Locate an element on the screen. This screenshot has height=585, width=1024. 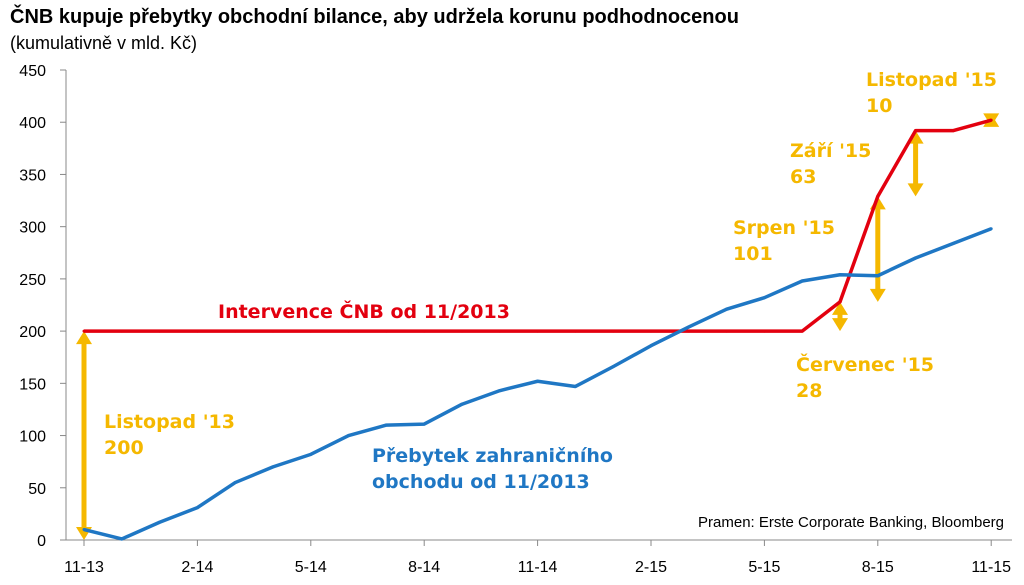
y-tick-label: 300 is located at coordinates (32, 228).